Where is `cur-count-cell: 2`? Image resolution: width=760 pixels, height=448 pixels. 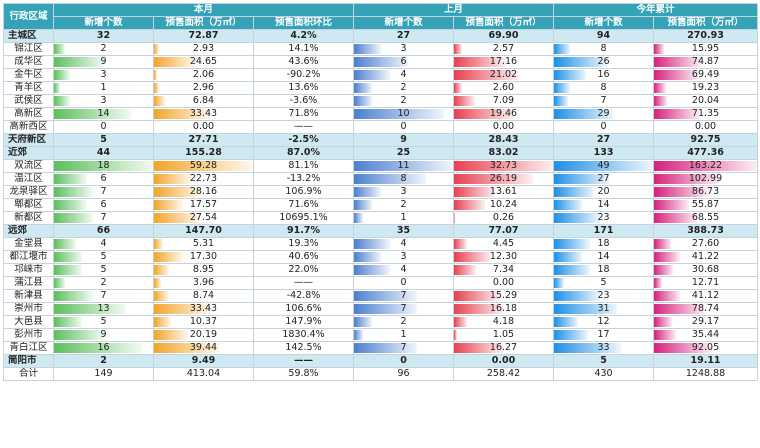
cur-count-cell: 2 is located at coordinates (103, 49).